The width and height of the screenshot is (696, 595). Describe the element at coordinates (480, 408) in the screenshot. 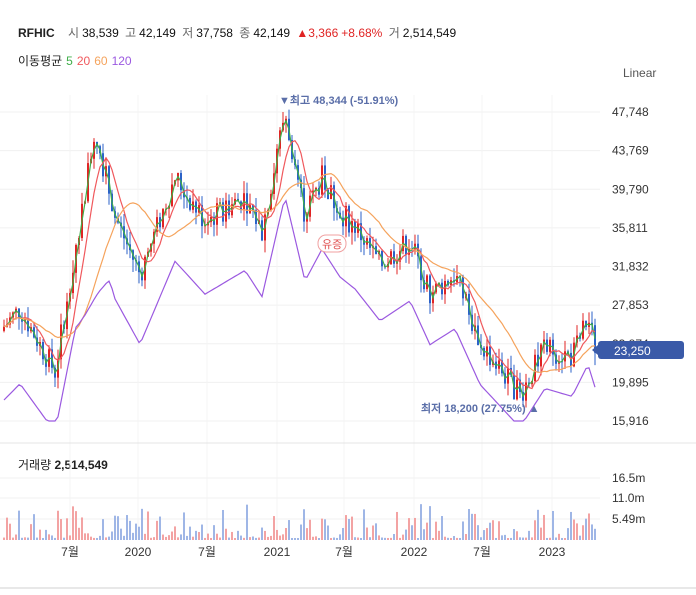

I see `low-annotation: 최저 18,200 (27.75%) ▲` at that location.